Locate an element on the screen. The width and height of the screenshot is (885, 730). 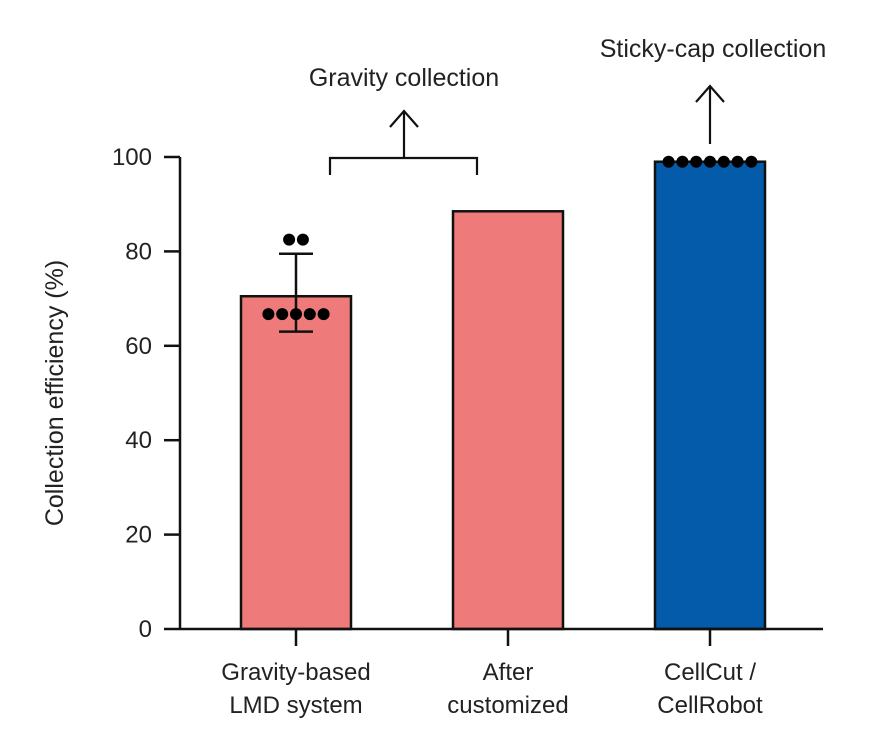
x-tick-label: CellCut / CellRobot is located at coordinates (710, 689).